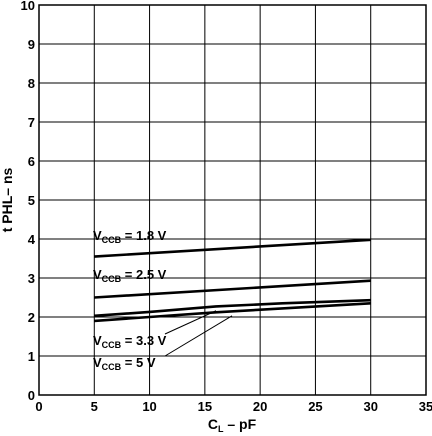  Describe the element at coordinates (31, 395) in the screenshot. I see `y-tick-label: 0` at that location.